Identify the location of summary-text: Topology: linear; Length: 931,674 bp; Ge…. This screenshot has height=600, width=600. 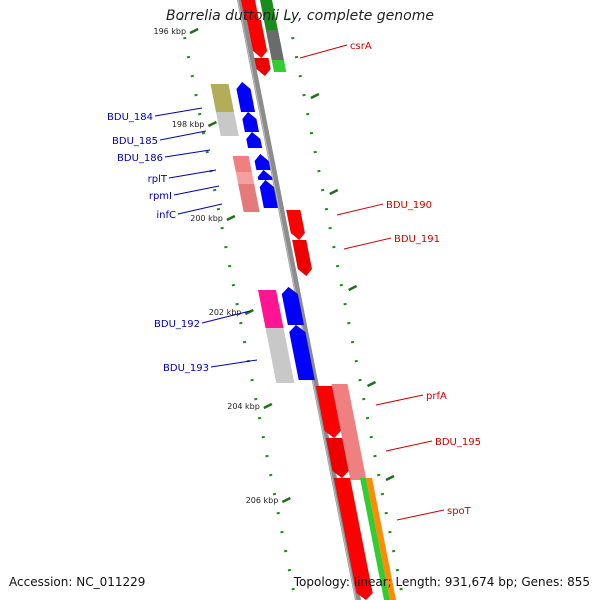
(441, 582).